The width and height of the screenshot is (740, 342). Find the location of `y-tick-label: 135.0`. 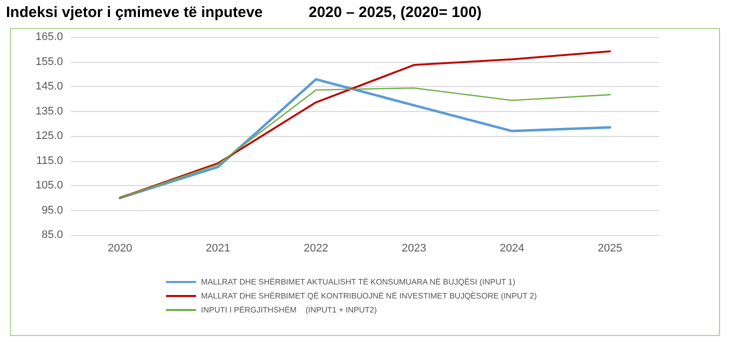

y-tick-label: 135.0 is located at coordinates (49, 111).